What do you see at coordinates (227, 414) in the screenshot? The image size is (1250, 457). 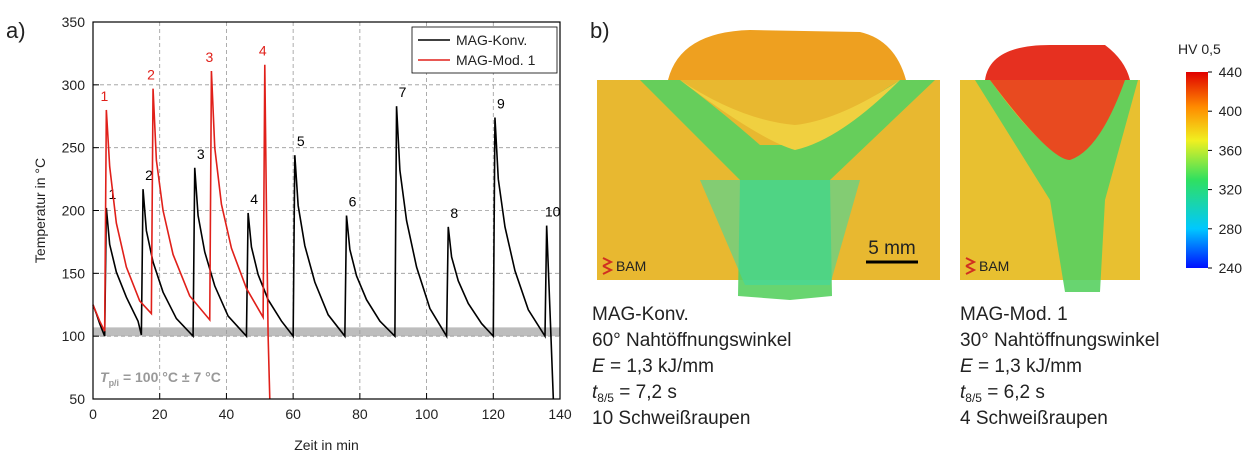 I see `x-tick-label: 40` at bounding box center [227, 414].